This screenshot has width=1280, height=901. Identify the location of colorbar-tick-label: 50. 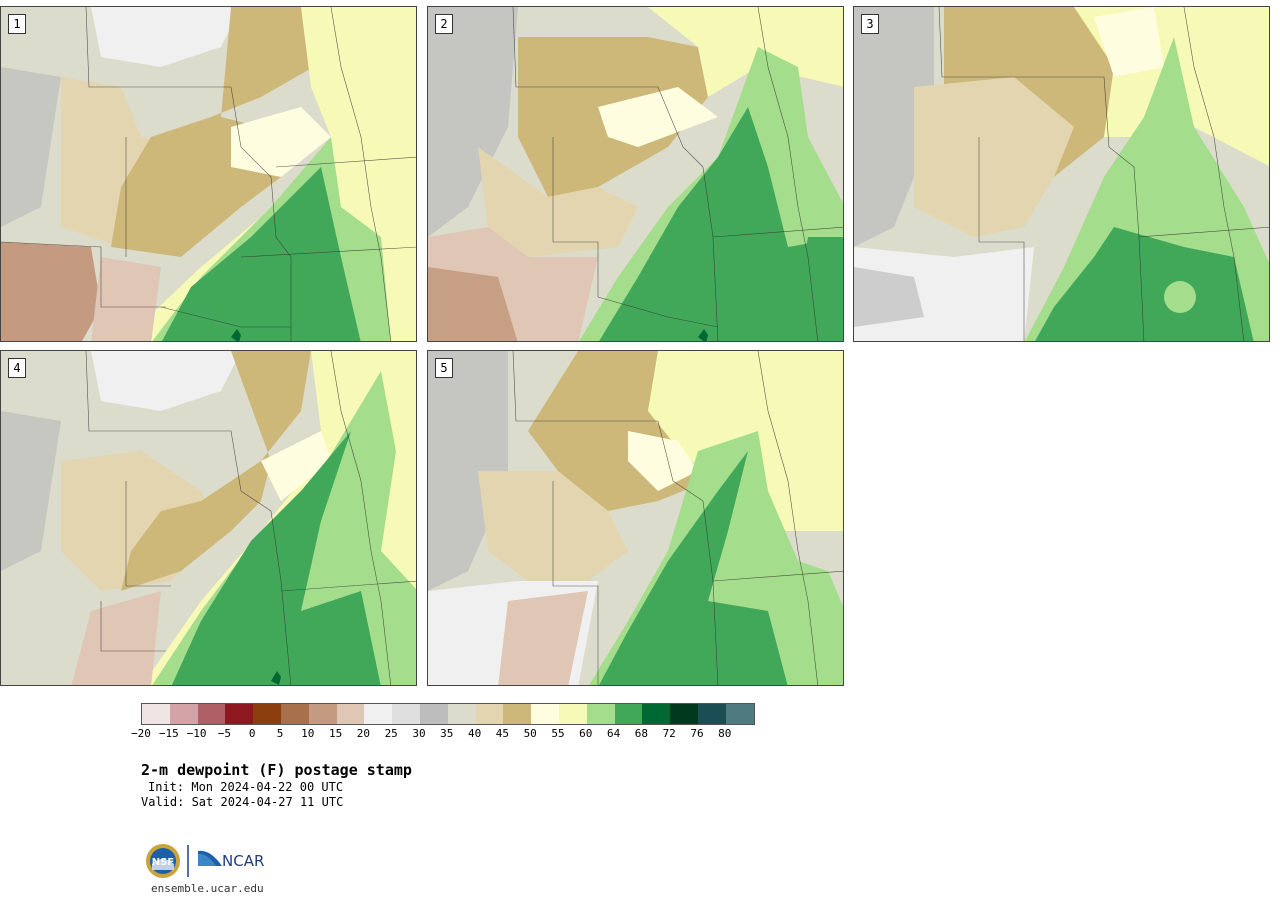
(530, 733).